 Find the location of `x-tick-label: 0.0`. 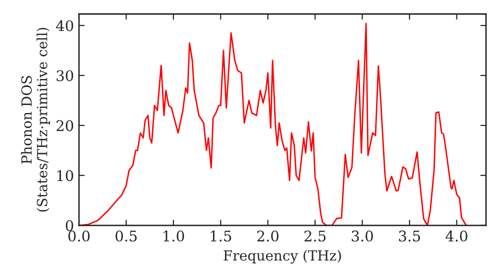

x-tick-label: 0.0 is located at coordinates (79, 236).